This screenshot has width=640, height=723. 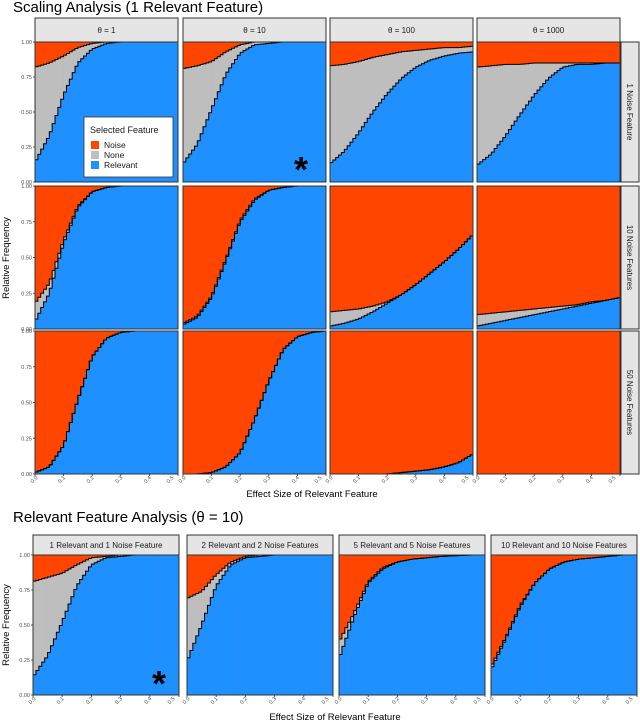 What do you see at coordinates (564, 545) in the screenshot?
I see `column-strip-label: 10 Relevant and 10 Noise Features` at bounding box center [564, 545].